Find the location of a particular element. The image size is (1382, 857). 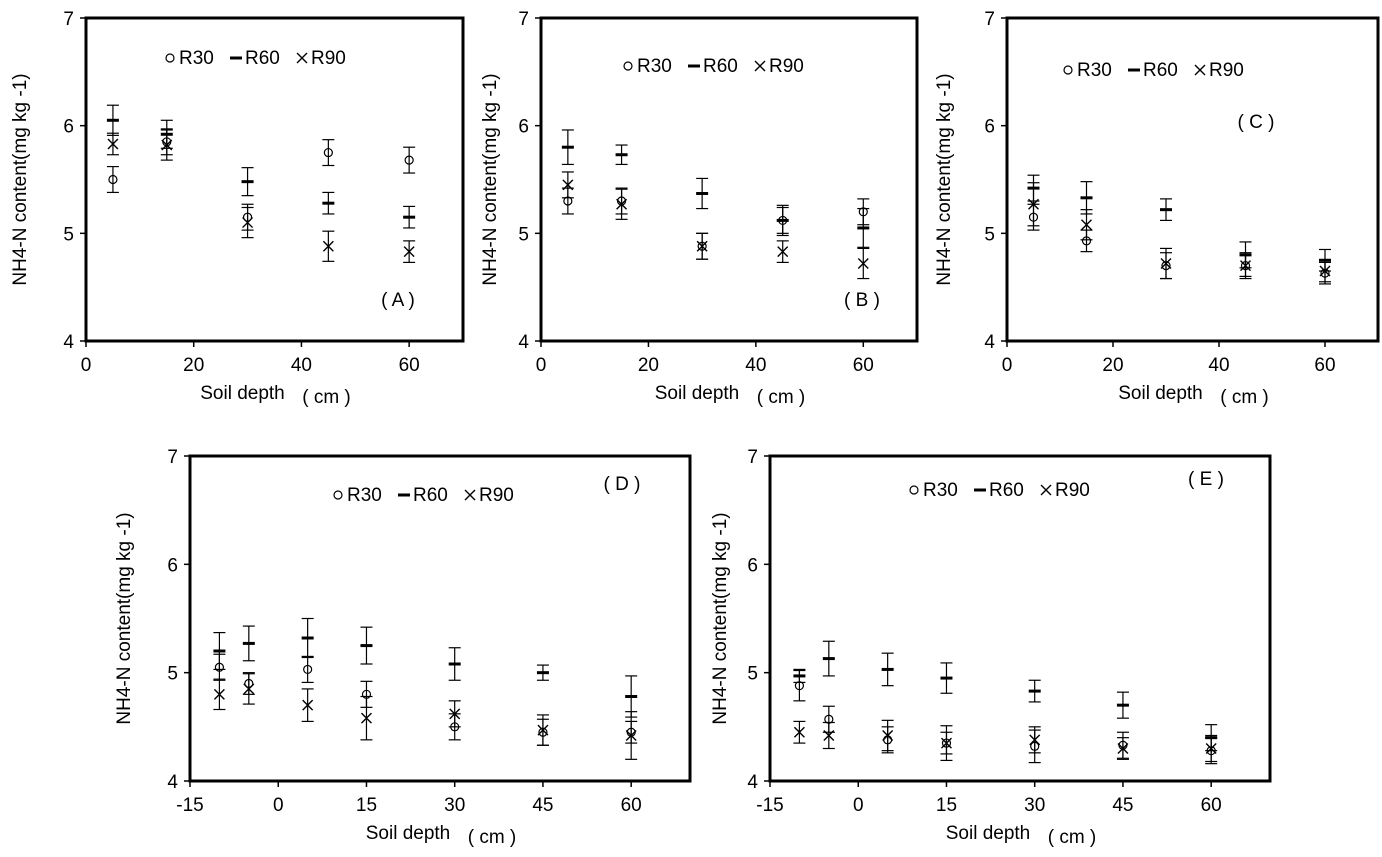

y-tick-label: 4 is located at coordinates (523, 342).